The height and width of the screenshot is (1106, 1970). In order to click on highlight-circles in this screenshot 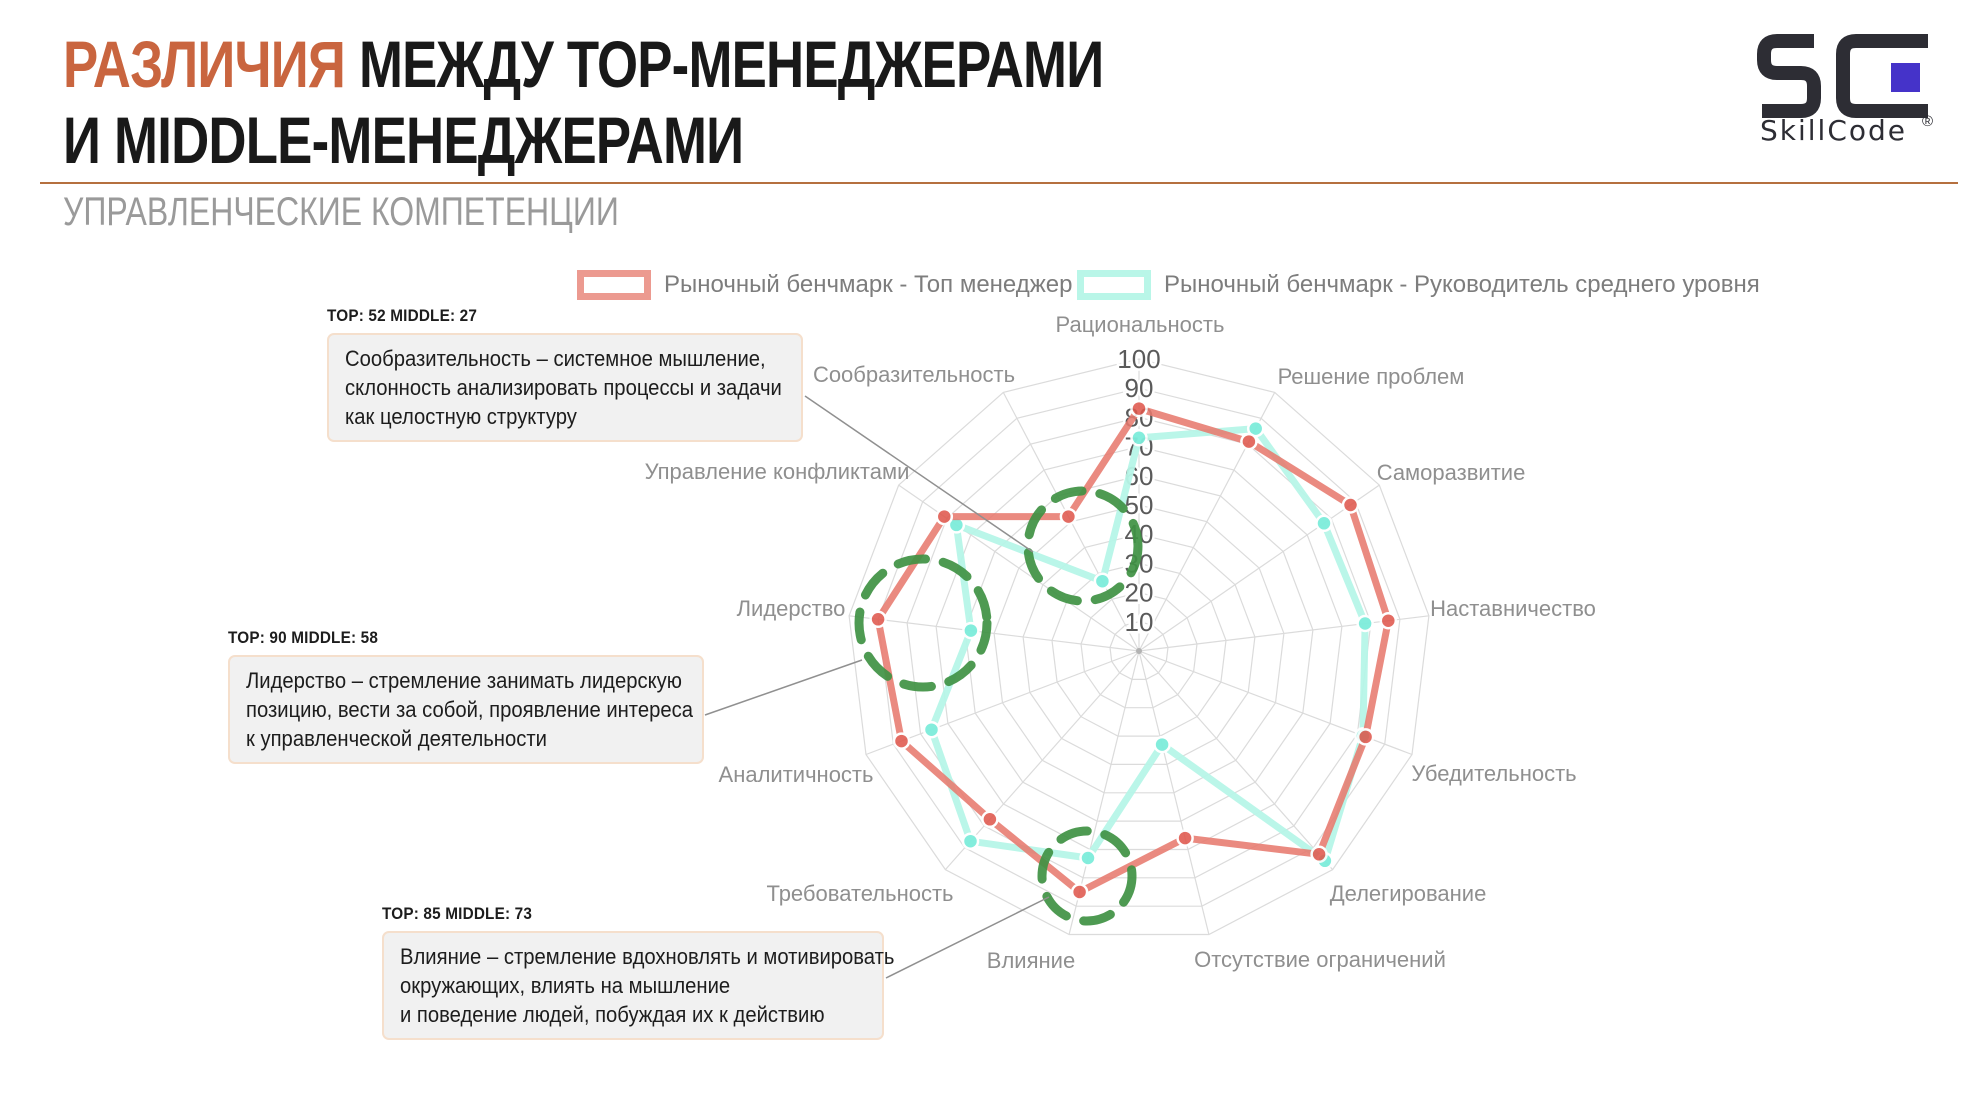, I will do `click(998, 706)`.